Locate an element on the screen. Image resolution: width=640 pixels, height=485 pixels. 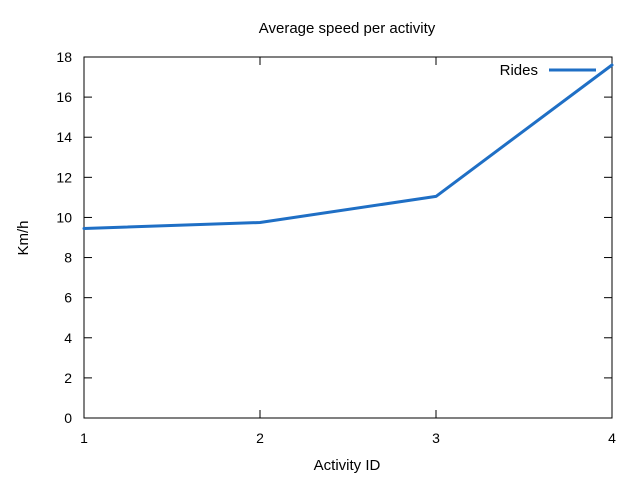
y-tick-label: 12 is located at coordinates (64, 177).